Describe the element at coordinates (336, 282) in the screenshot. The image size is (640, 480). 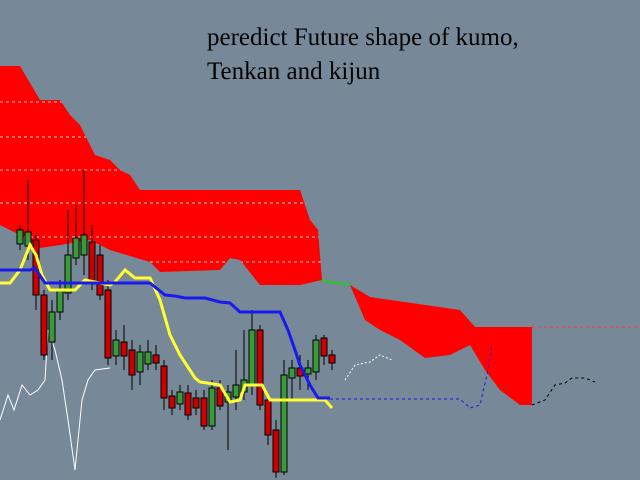
I see `kumo-flip` at that location.